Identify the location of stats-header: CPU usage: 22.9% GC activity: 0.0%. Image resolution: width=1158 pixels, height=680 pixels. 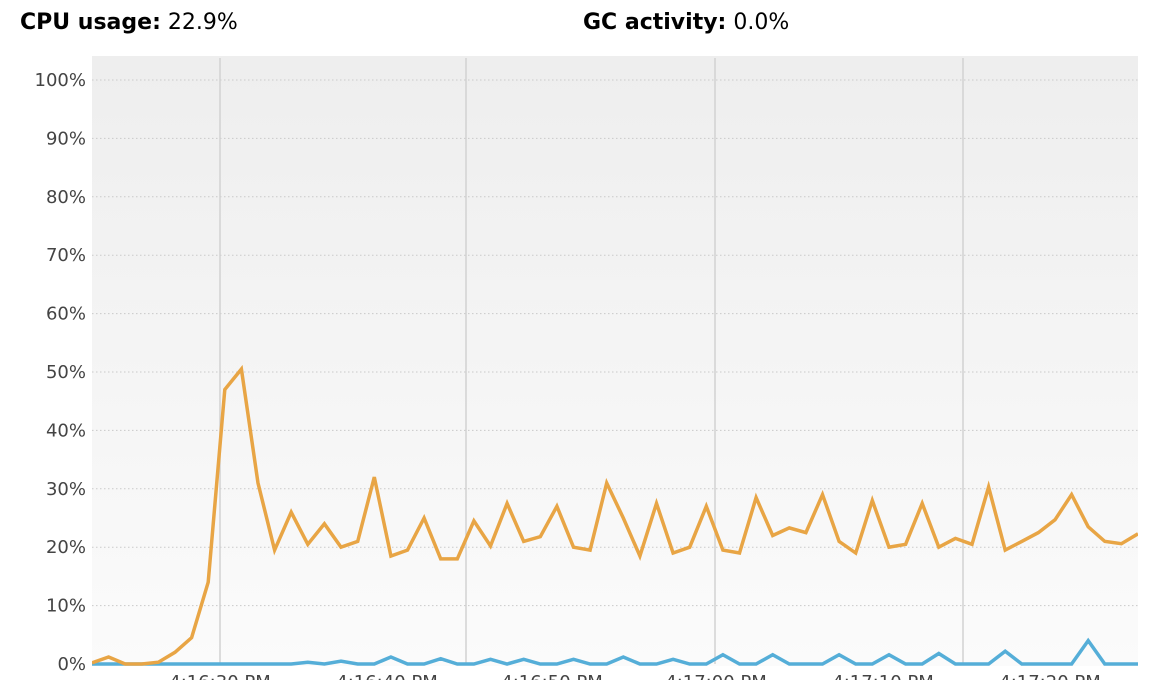
(579, 25).